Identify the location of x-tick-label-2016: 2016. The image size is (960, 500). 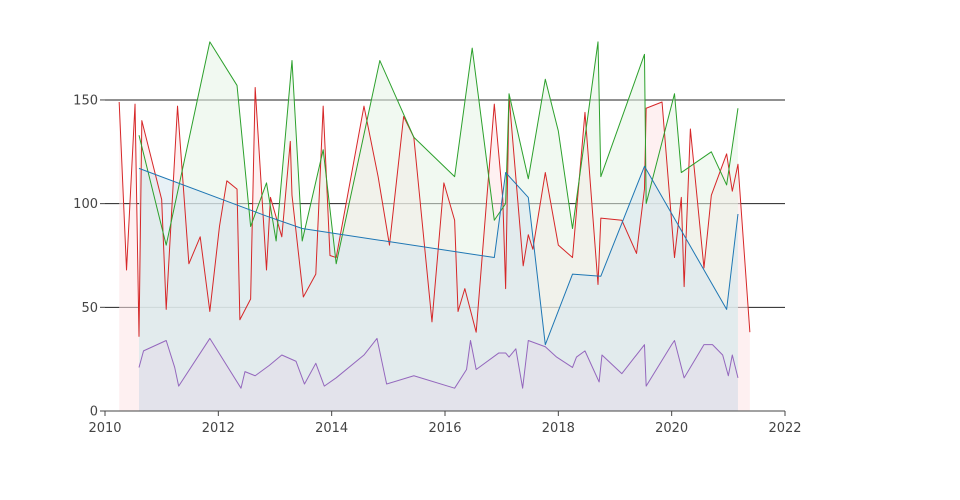
(444, 428).